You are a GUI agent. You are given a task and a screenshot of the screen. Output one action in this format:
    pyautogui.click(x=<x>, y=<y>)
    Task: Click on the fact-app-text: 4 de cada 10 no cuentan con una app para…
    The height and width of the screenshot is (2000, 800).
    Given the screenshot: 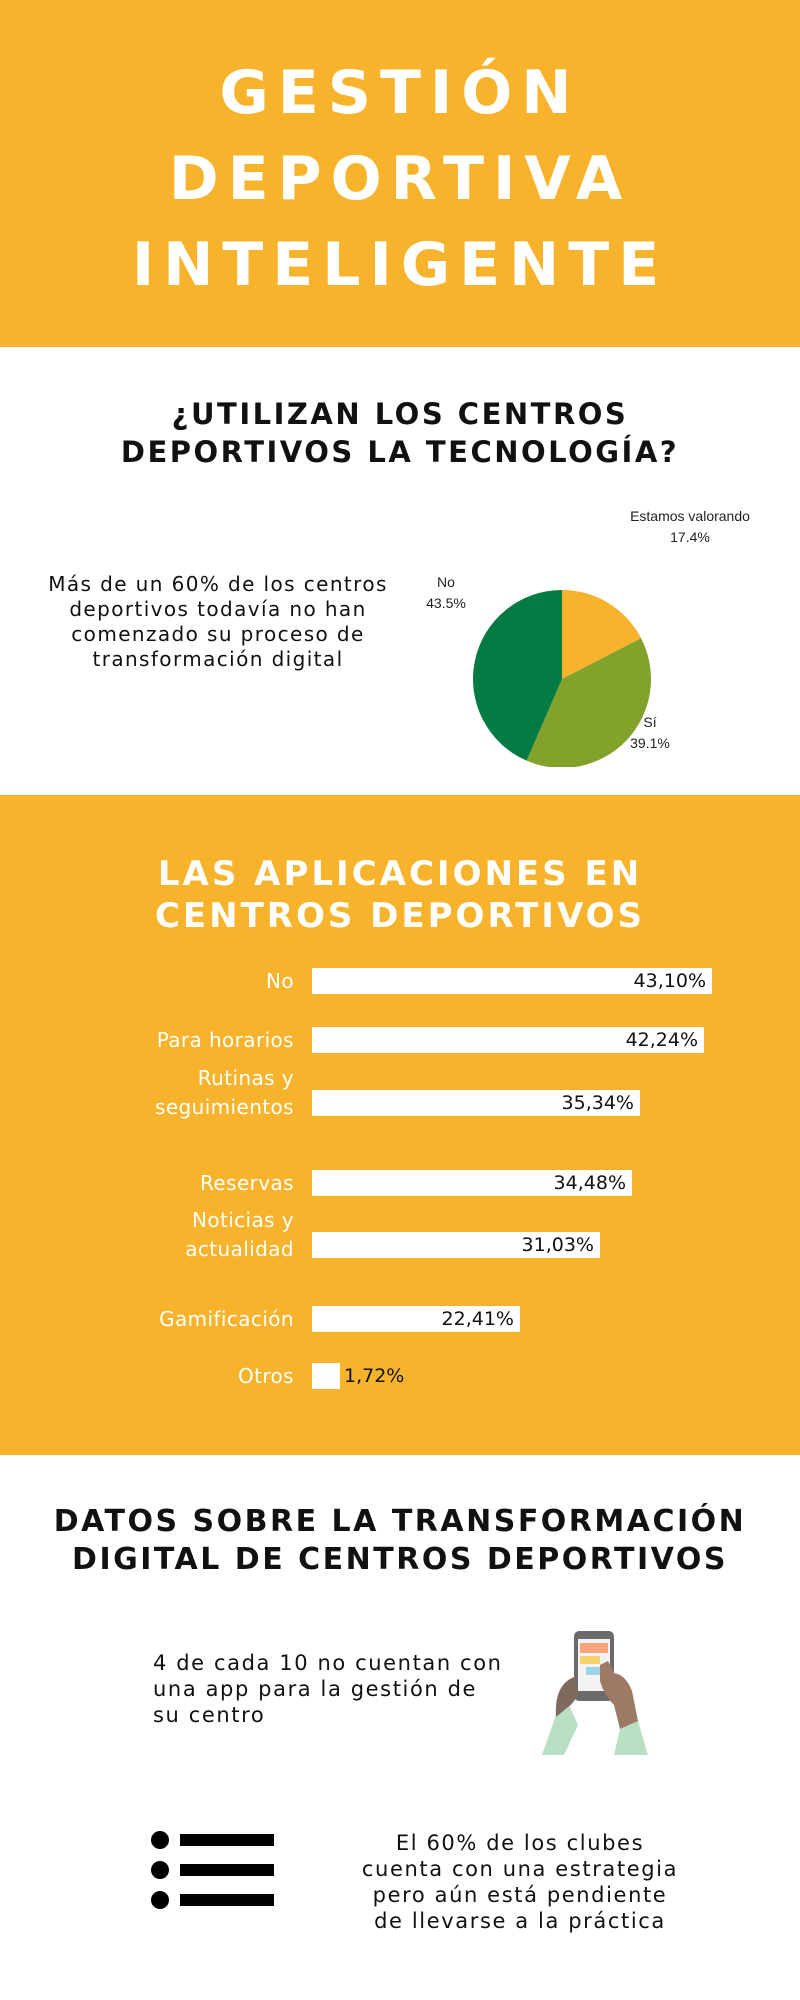 What is the action you would take?
    pyautogui.click(x=348, y=1689)
    